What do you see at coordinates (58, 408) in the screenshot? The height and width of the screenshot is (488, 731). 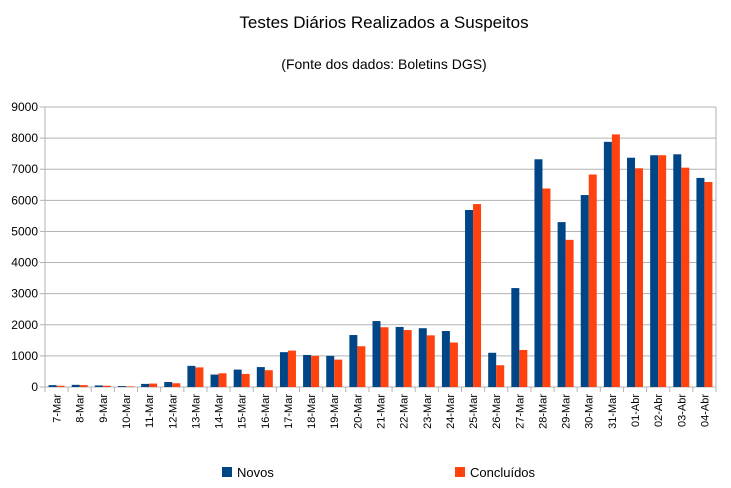 I see `x-tick-label: 7-Mar` at bounding box center [58, 408].